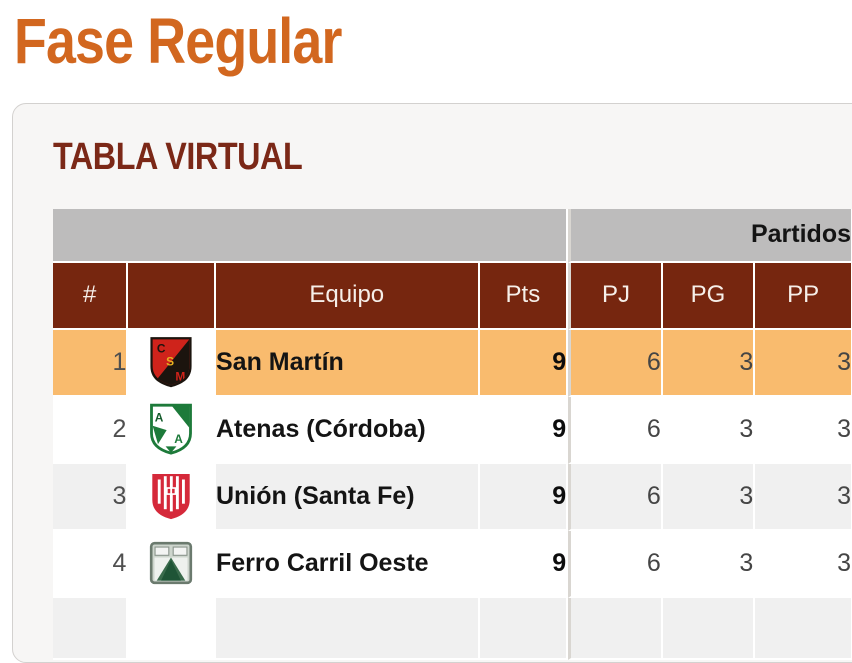  I want to click on row-position: 1, so click(91, 363).